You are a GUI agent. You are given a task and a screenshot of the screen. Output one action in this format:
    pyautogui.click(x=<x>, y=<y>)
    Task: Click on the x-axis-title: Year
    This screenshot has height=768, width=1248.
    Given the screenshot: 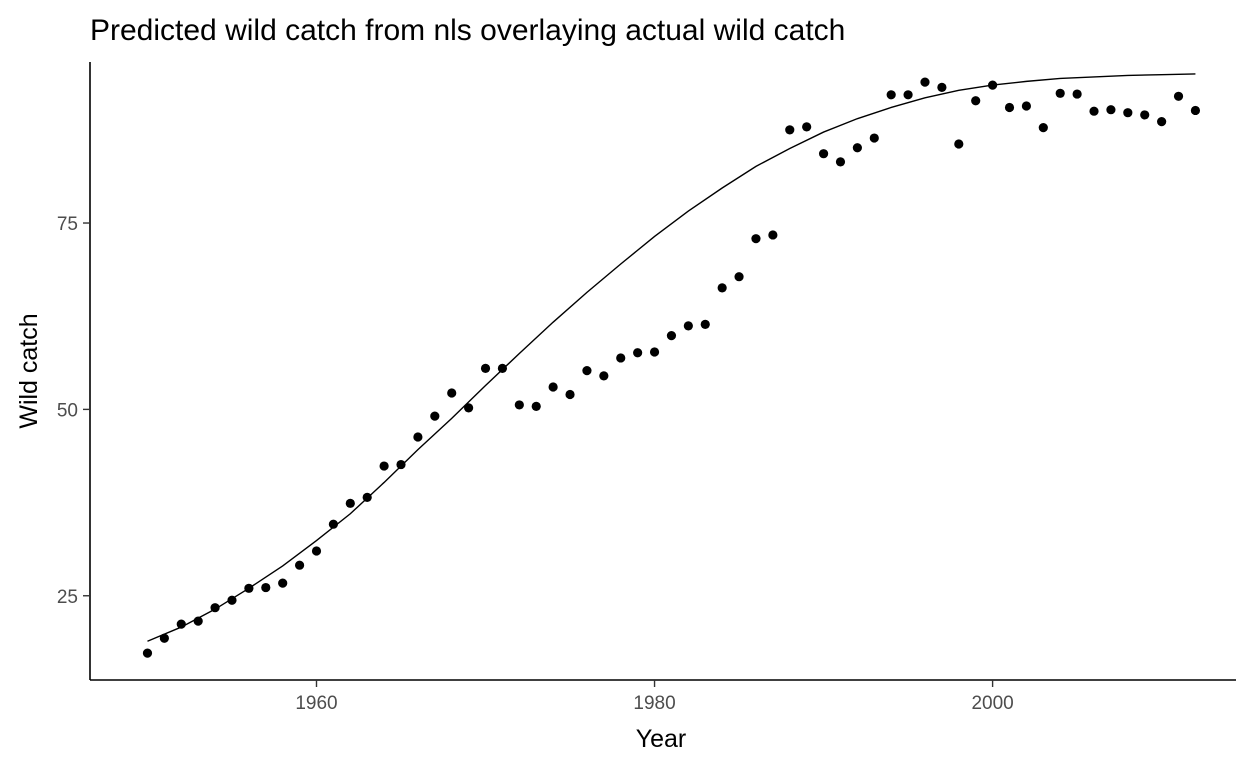 What is the action you would take?
    pyautogui.click(x=661, y=739)
    